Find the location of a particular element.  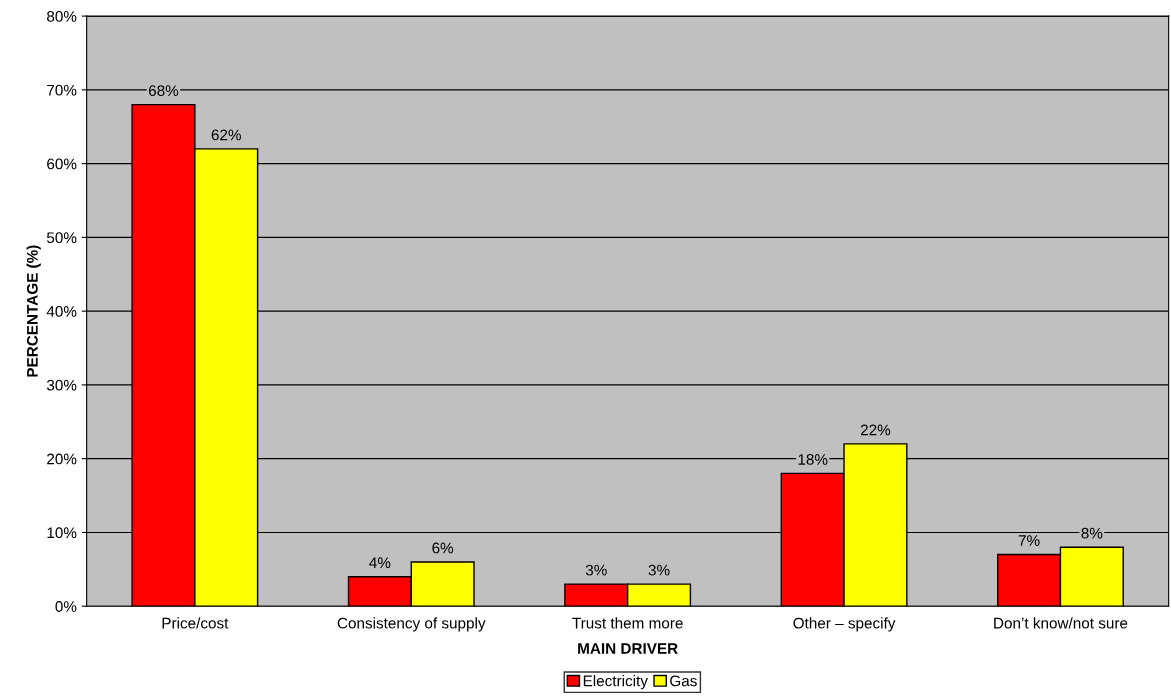

y-tick-label: 70% is located at coordinates (62, 90).